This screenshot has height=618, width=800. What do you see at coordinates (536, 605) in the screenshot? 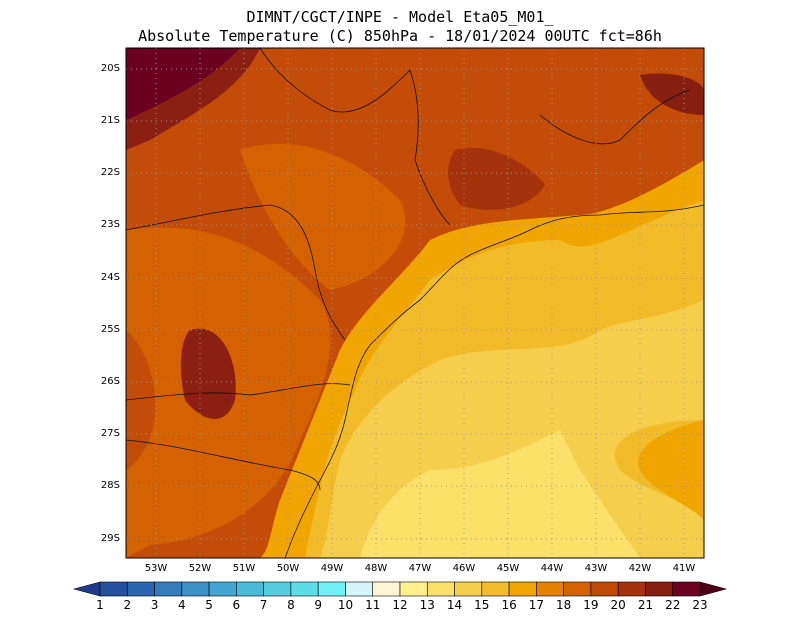
I see `colorbar-tick-label: 17` at bounding box center [536, 605].